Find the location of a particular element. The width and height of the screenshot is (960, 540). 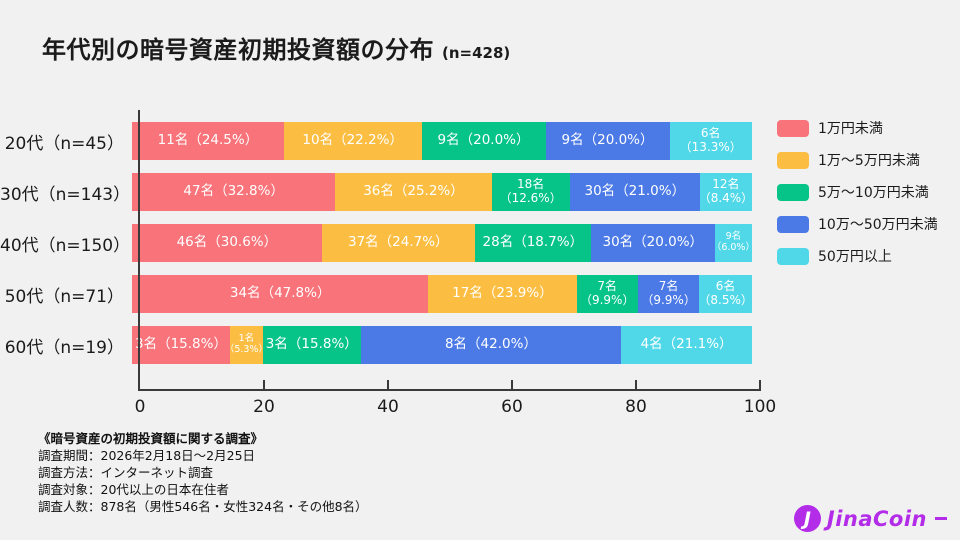

footnote-line: 《暗号資産の初期投資額に関する調査》 is located at coordinates (151, 438).